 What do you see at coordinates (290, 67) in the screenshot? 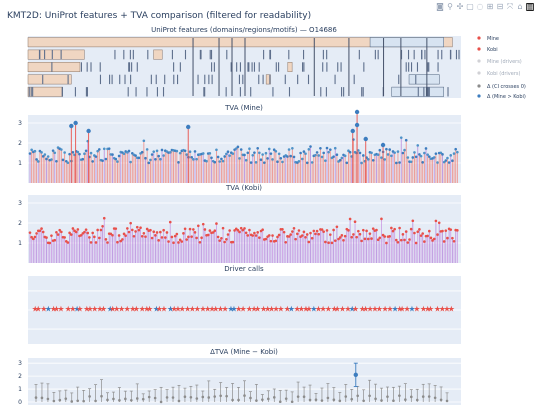
I see `feature-box` at bounding box center [290, 67].